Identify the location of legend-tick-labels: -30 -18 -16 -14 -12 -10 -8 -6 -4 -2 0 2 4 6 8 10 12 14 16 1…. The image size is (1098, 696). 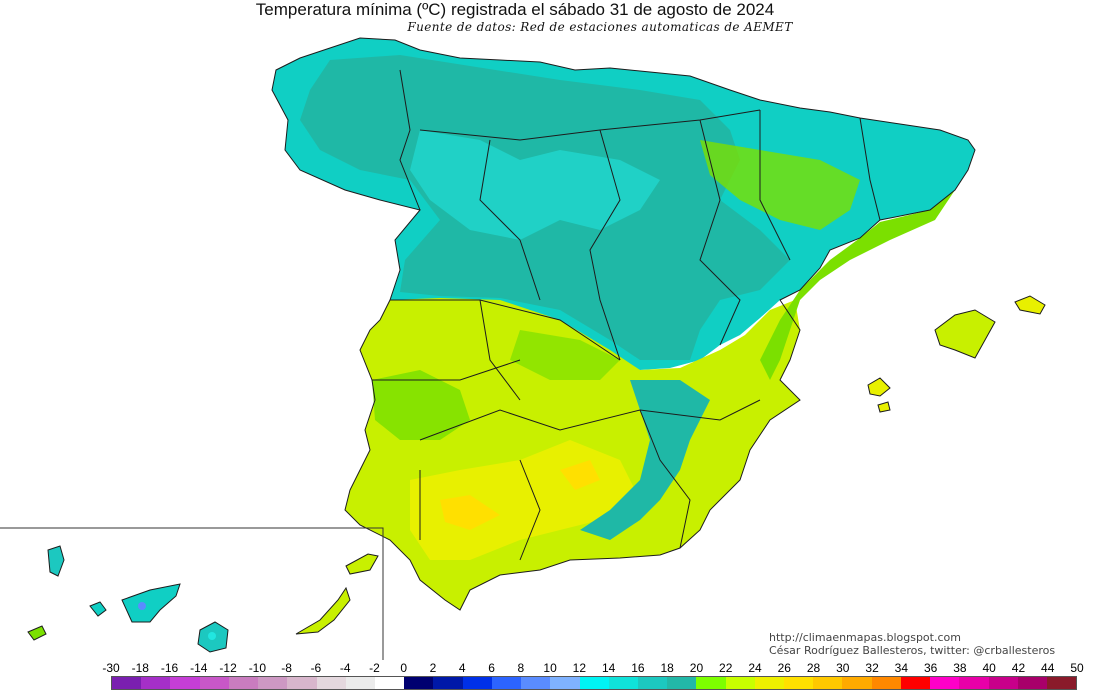
(549, 668).